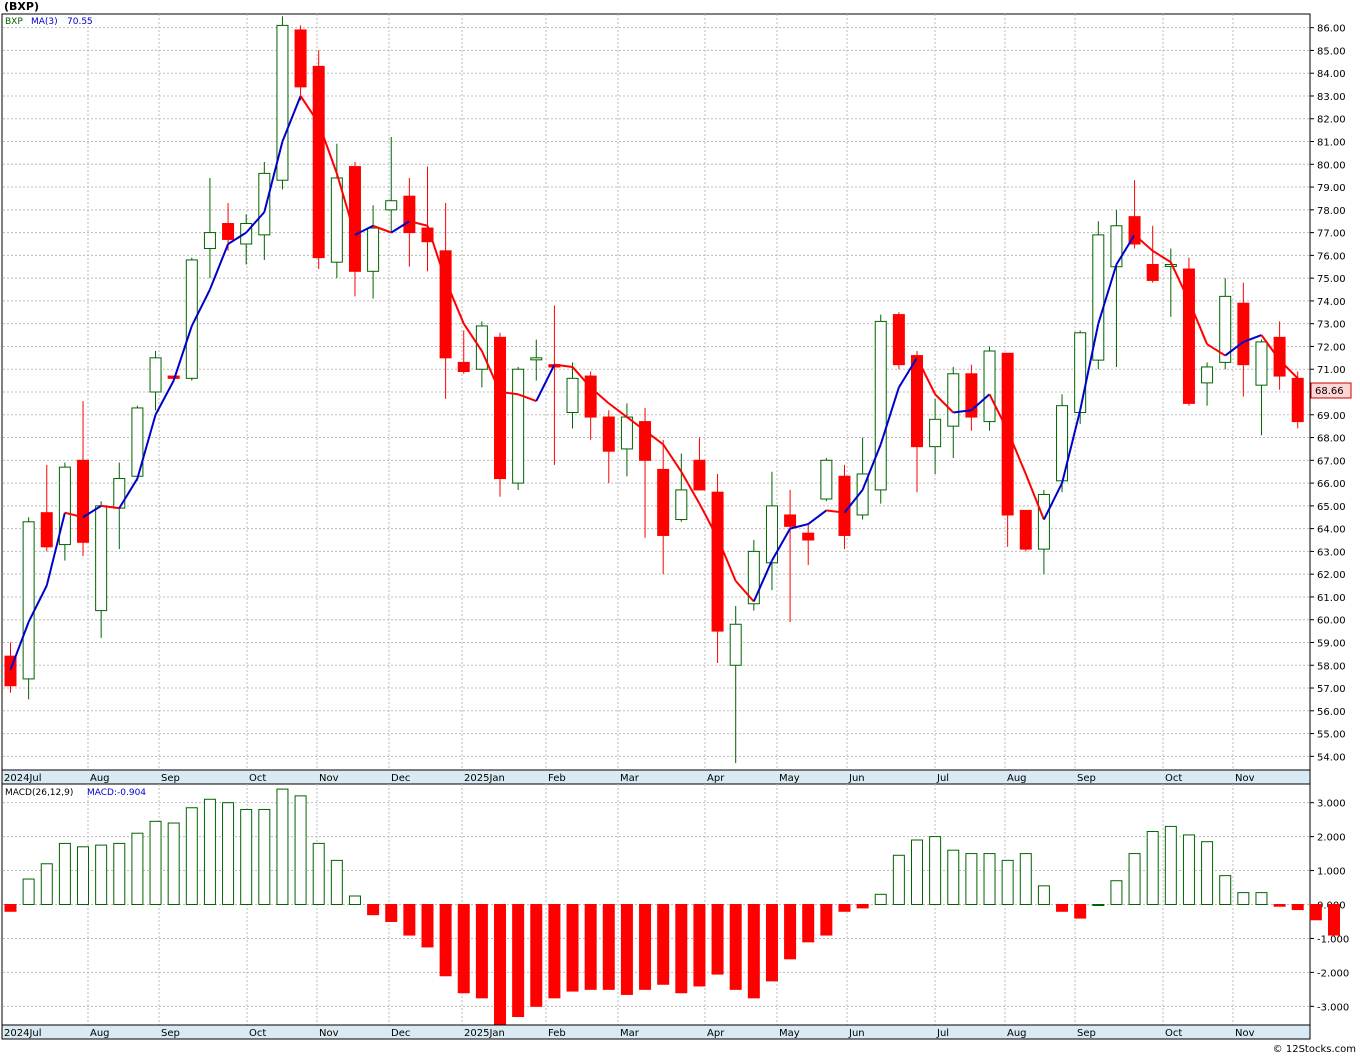  Describe the element at coordinates (1331, 302) in the screenshot. I see `price-tick-label: 74.00` at that location.